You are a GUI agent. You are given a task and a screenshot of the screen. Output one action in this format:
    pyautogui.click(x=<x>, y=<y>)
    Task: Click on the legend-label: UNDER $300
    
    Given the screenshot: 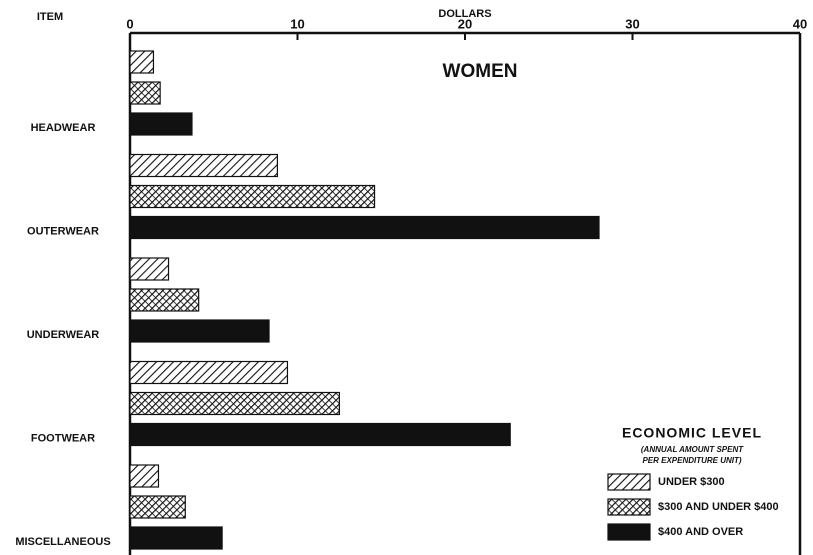 What is the action you would take?
    pyautogui.click(x=691, y=482)
    